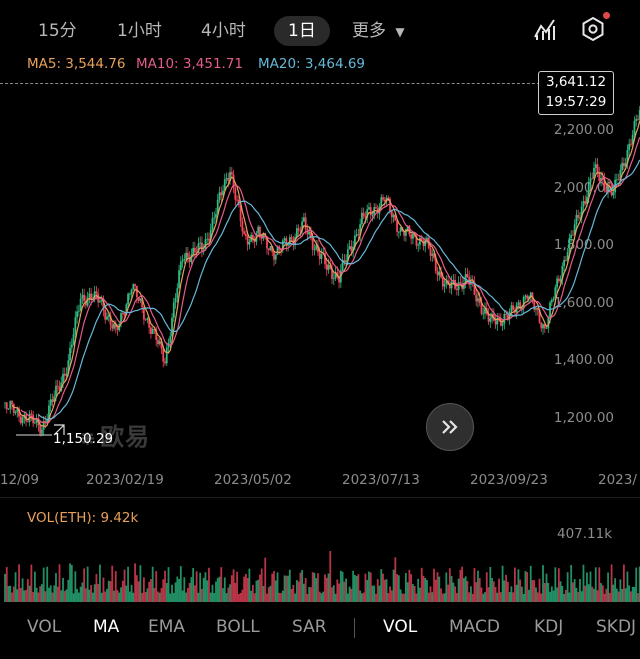 The width and height of the screenshot is (640, 659). Describe the element at coordinates (57, 31) in the screenshot. I see `tab-15min: 15分` at that location.